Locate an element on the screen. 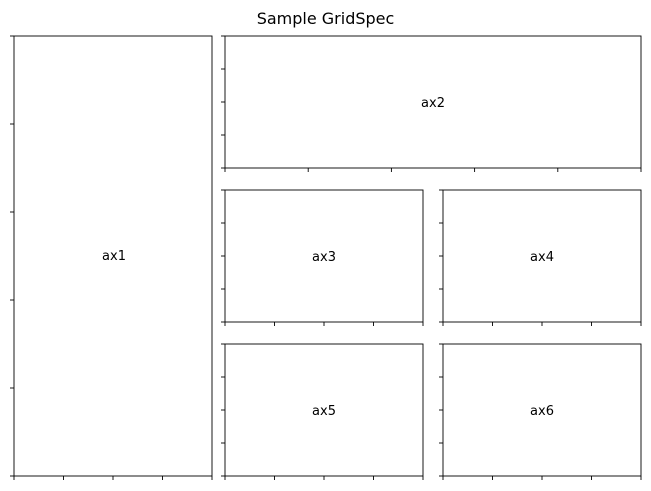 This screenshot has width=651, height=491. ax4-ticks is located at coordinates (540, 257).